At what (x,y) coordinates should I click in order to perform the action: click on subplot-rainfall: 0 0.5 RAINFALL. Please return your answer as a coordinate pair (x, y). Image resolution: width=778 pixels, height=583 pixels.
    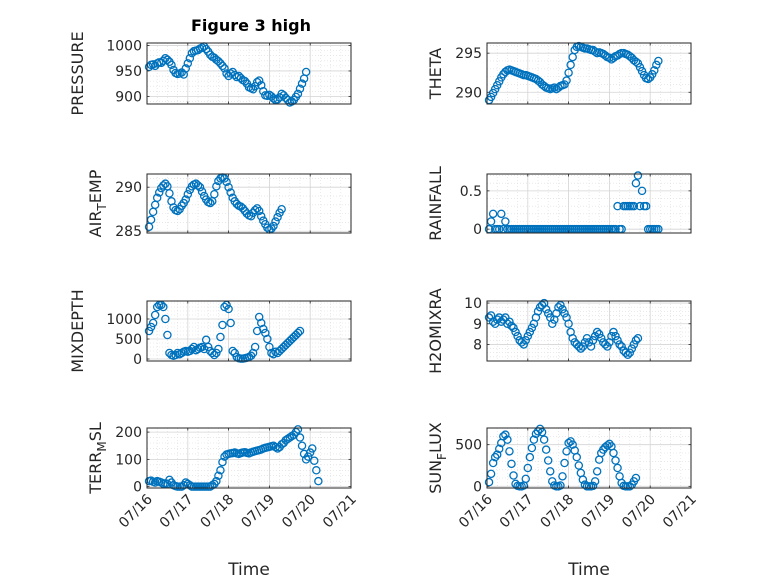
    Looking at the image, I should click on (559, 203).